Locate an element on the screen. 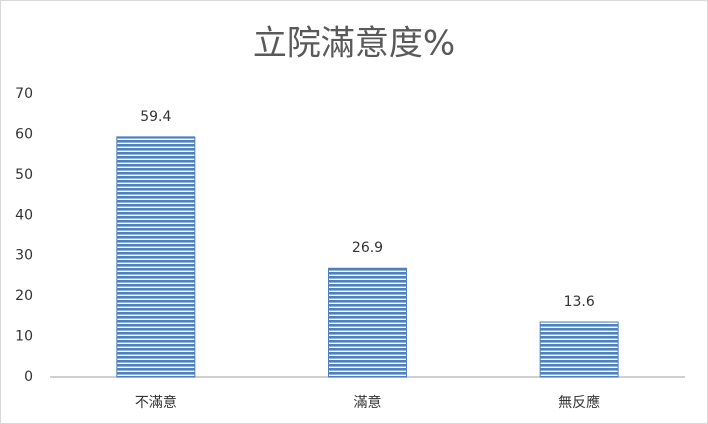 The height and width of the screenshot is (424, 708). y-tick-label: 10 is located at coordinates (24, 337).